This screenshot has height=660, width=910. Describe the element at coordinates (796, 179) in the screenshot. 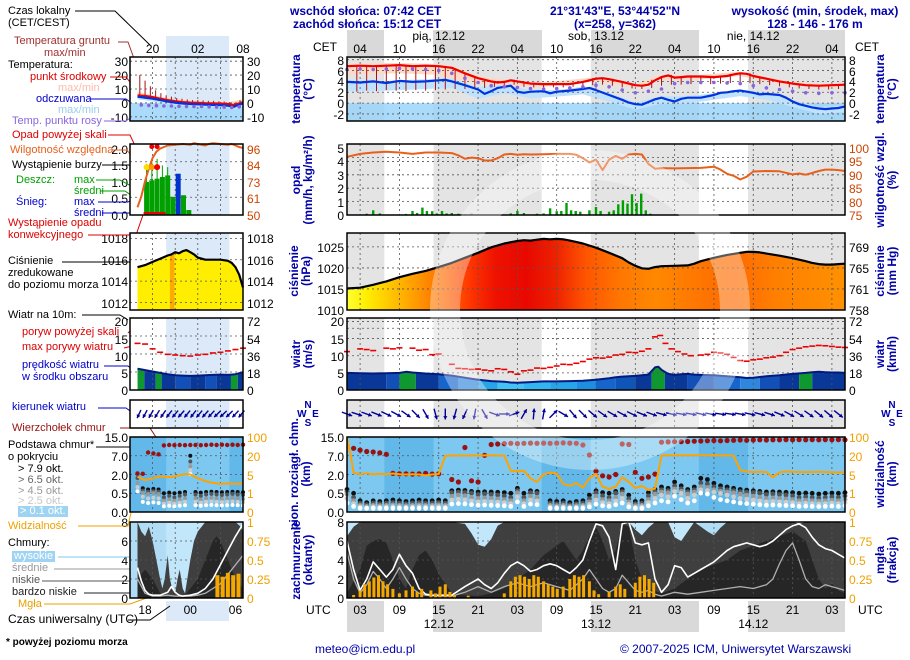

I see `night-band` at that location.